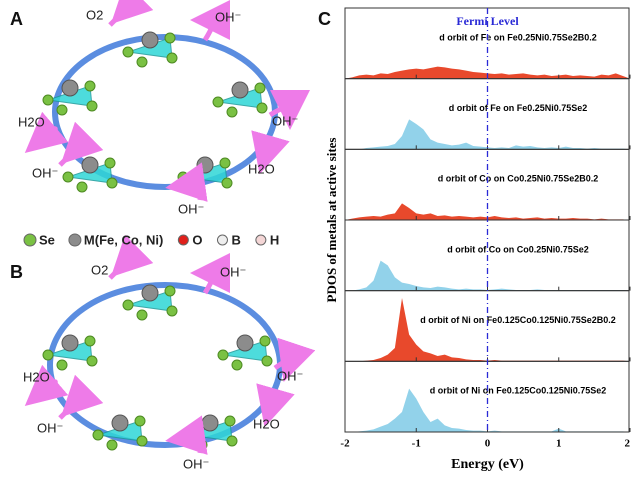 This screenshot has height=477, width=631. Describe the element at coordinates (274, 239) in the screenshot. I see `legend-label: H` at that location.